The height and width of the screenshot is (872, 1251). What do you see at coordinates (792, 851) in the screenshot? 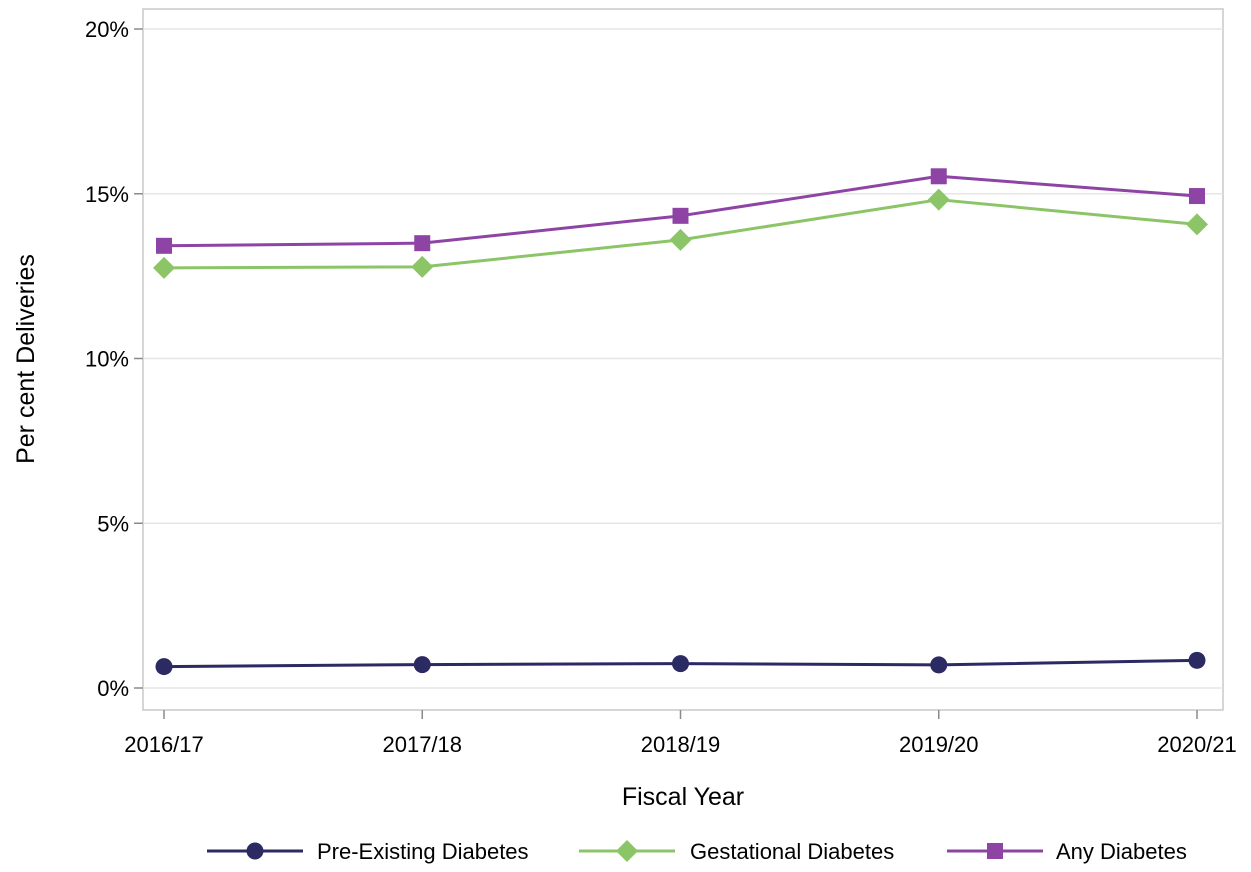
I see `legend-label-gestational: Gestational Diabetes` at bounding box center [792, 851].